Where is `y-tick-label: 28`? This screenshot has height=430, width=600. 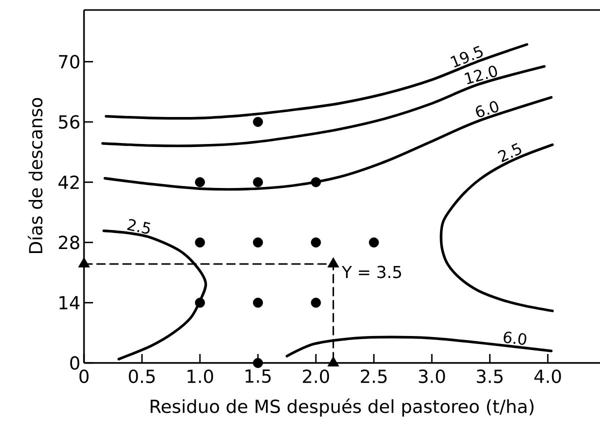 y-tick-label: 28 is located at coordinates (69, 243).